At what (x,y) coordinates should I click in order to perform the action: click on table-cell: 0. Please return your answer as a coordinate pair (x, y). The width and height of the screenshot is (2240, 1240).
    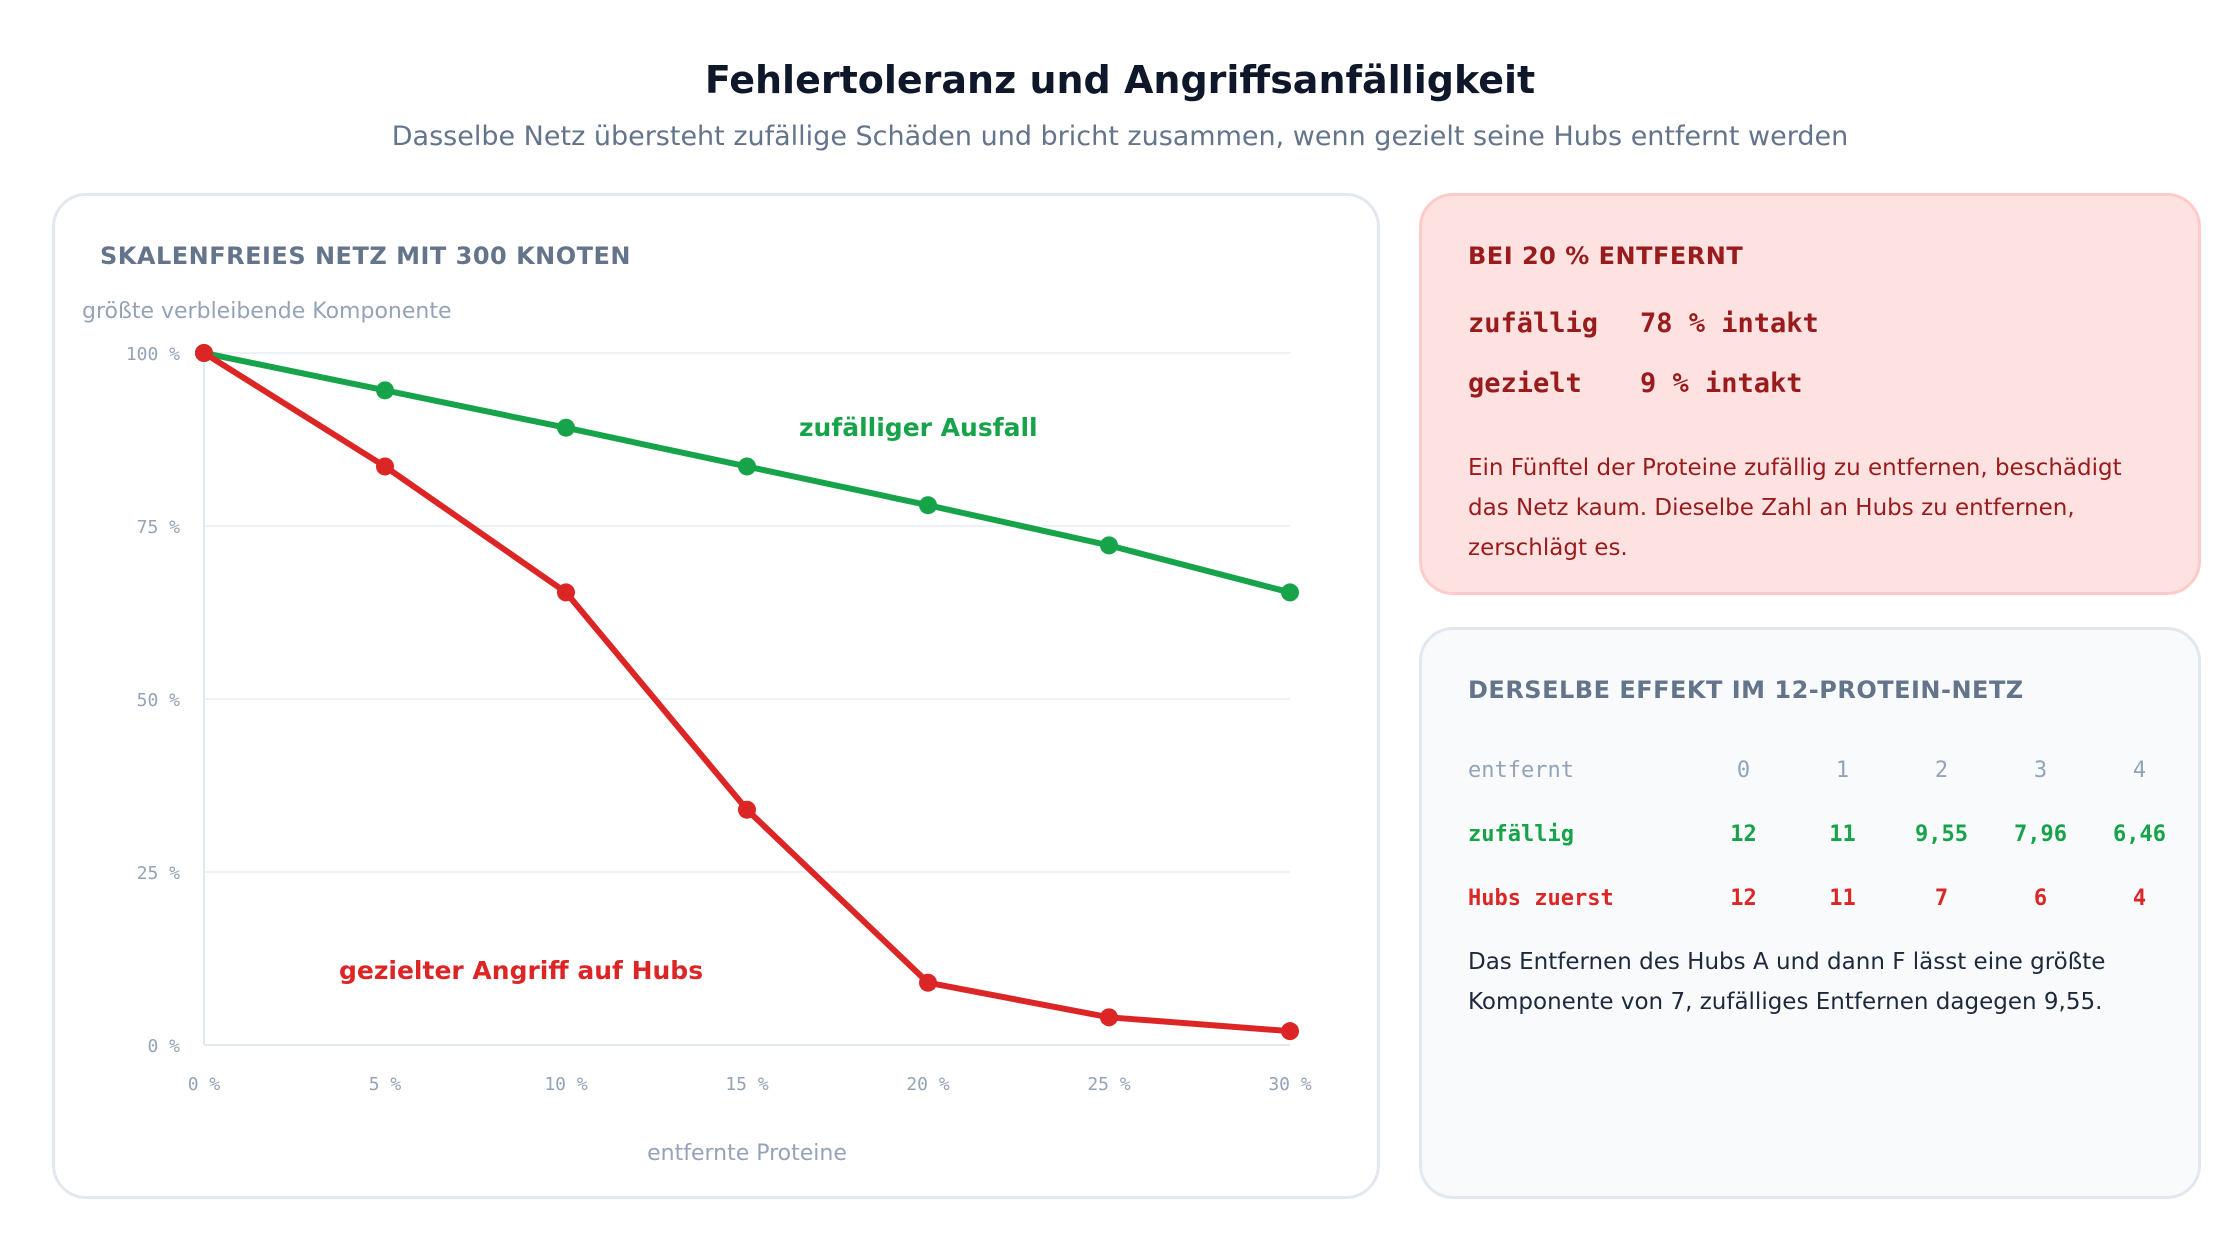
    Looking at the image, I should click on (1743, 770).